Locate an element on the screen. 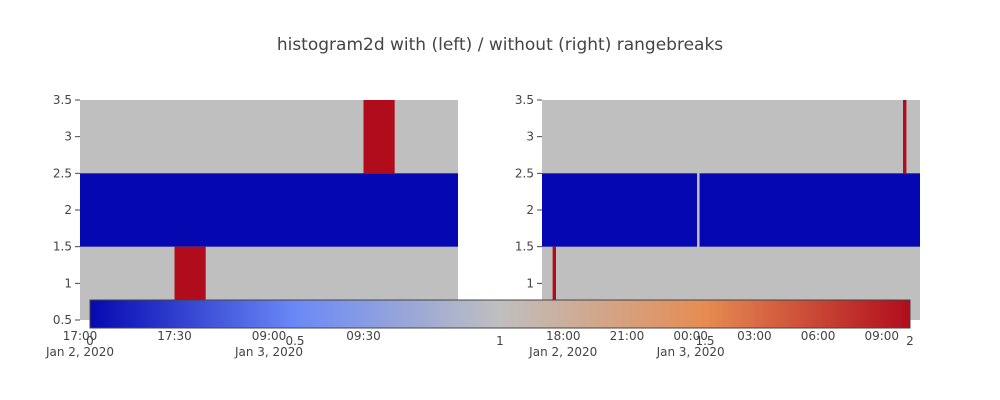  x-tick-label: 17:00 is located at coordinates (80, 336).